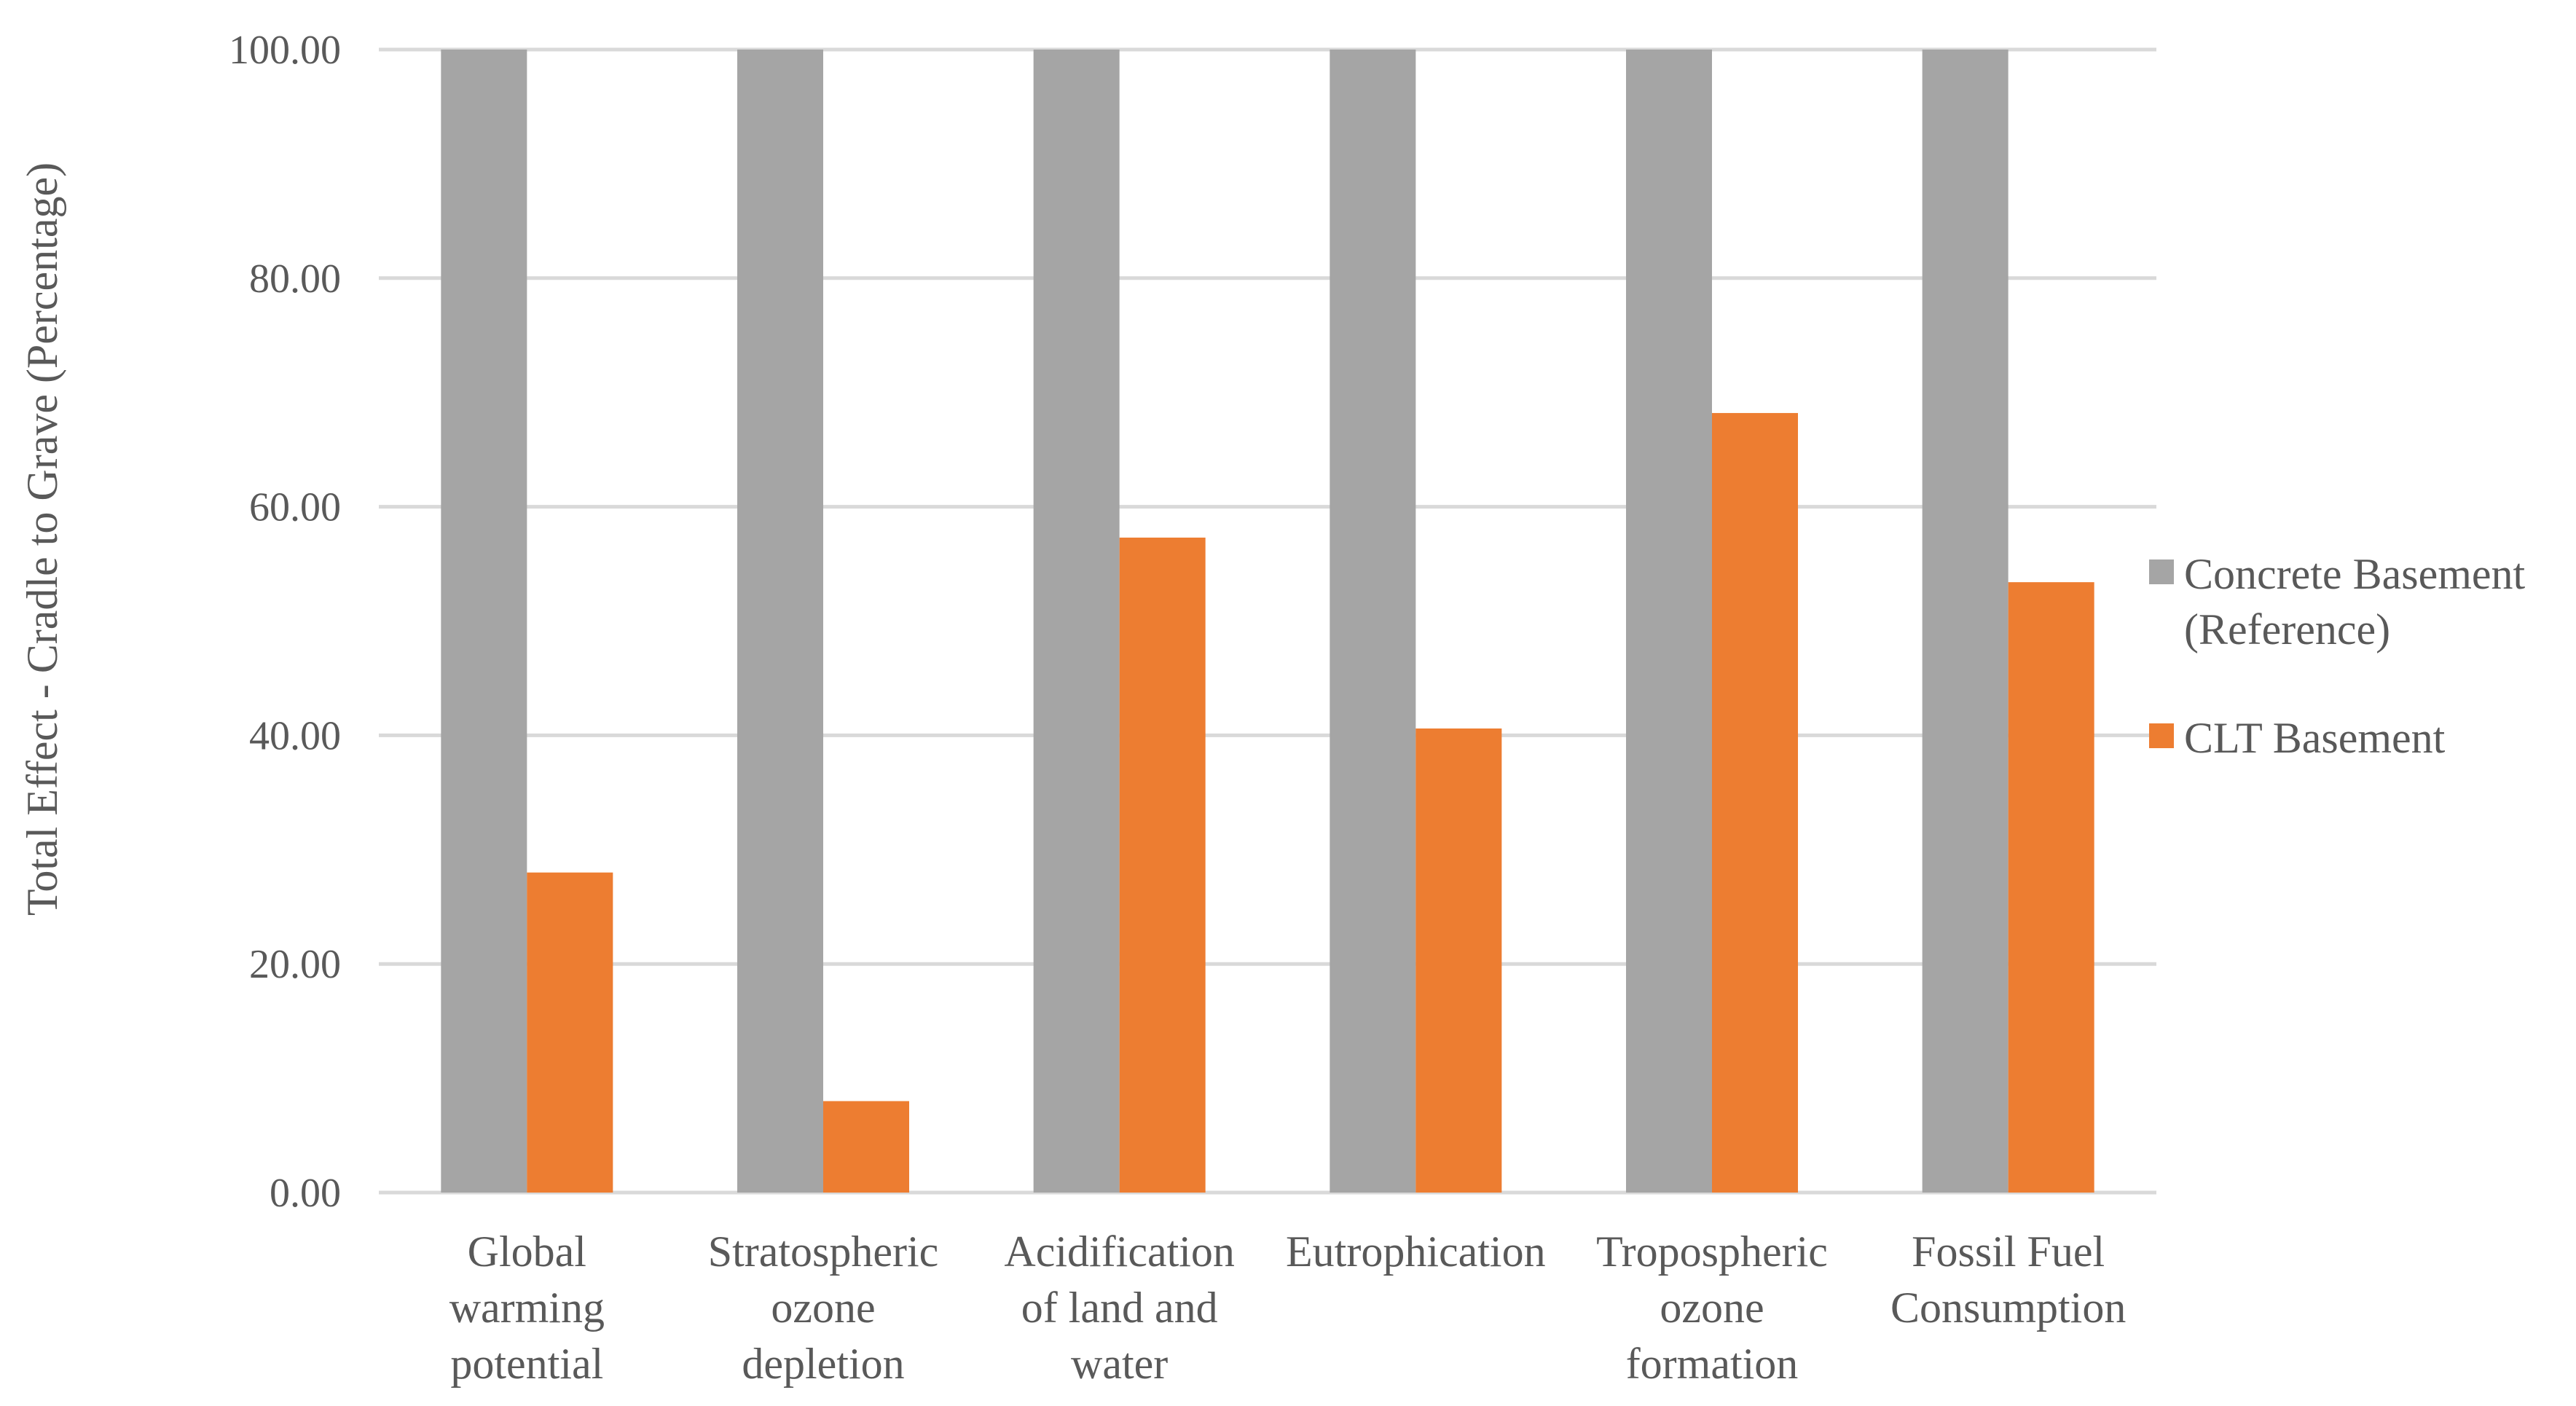 Image resolution: width=2576 pixels, height=1406 pixels. Describe the element at coordinates (295, 507) in the screenshot. I see `y-tick-label: 60.00` at that location.